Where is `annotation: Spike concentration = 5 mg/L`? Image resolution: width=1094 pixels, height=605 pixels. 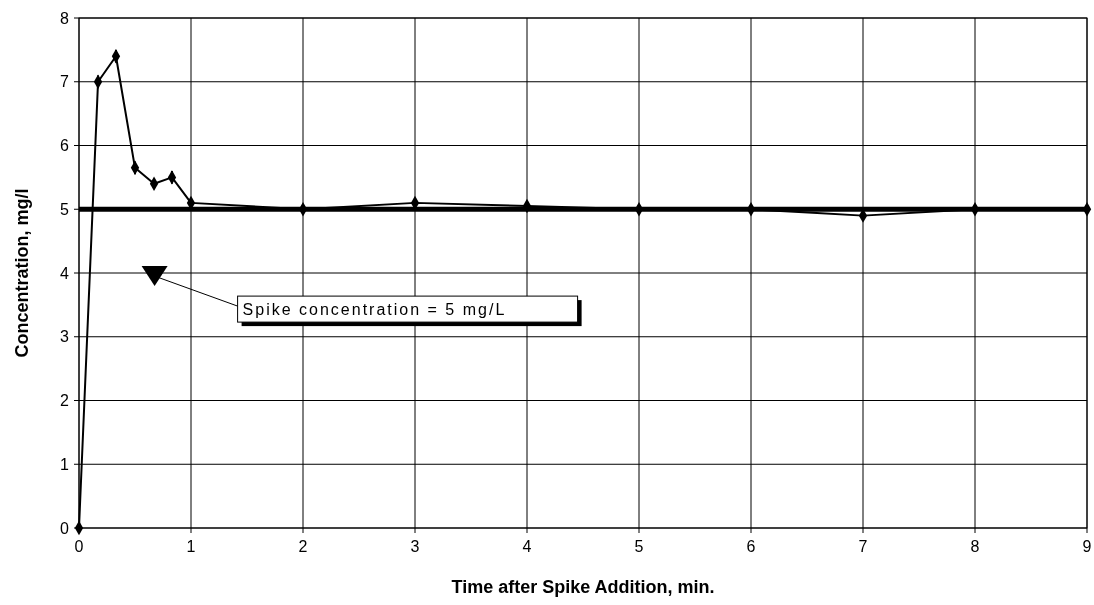
annotation: Spike concentration = 5 mg/L is located at coordinates (374, 310).